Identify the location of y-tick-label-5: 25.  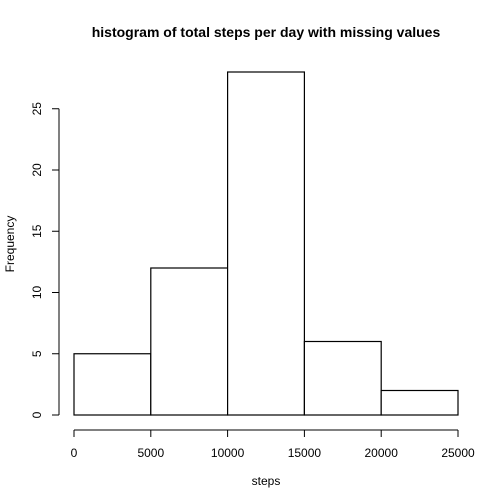
(37, 109).